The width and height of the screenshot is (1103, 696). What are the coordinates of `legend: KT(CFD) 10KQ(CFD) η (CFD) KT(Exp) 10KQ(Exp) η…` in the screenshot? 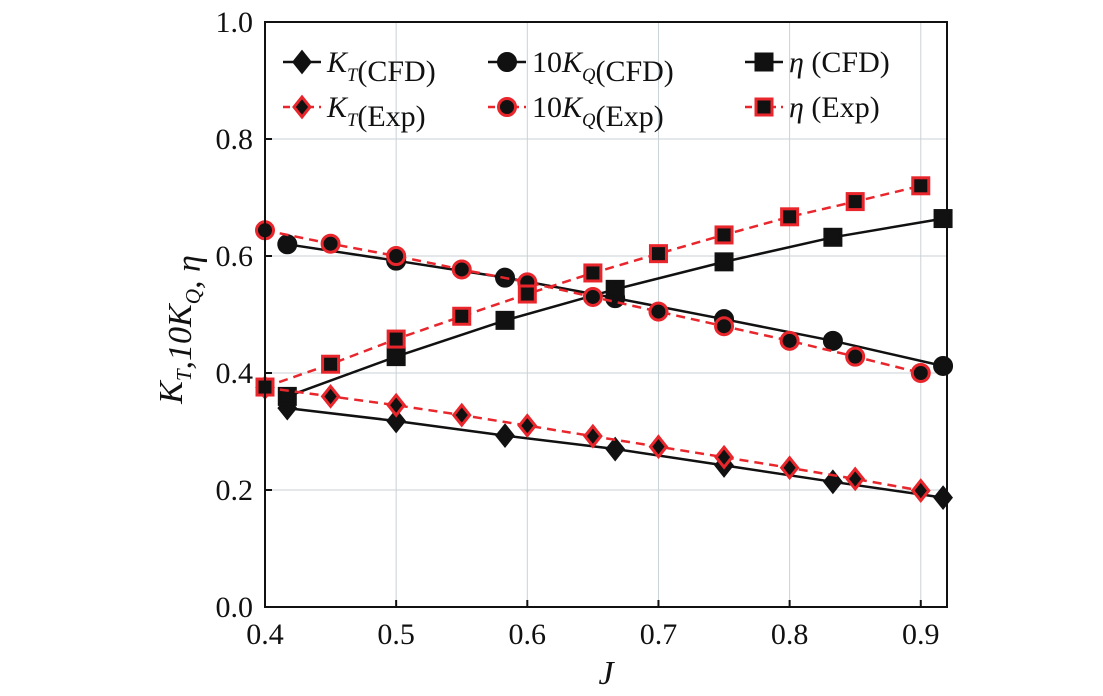 It's located at (586, 89).